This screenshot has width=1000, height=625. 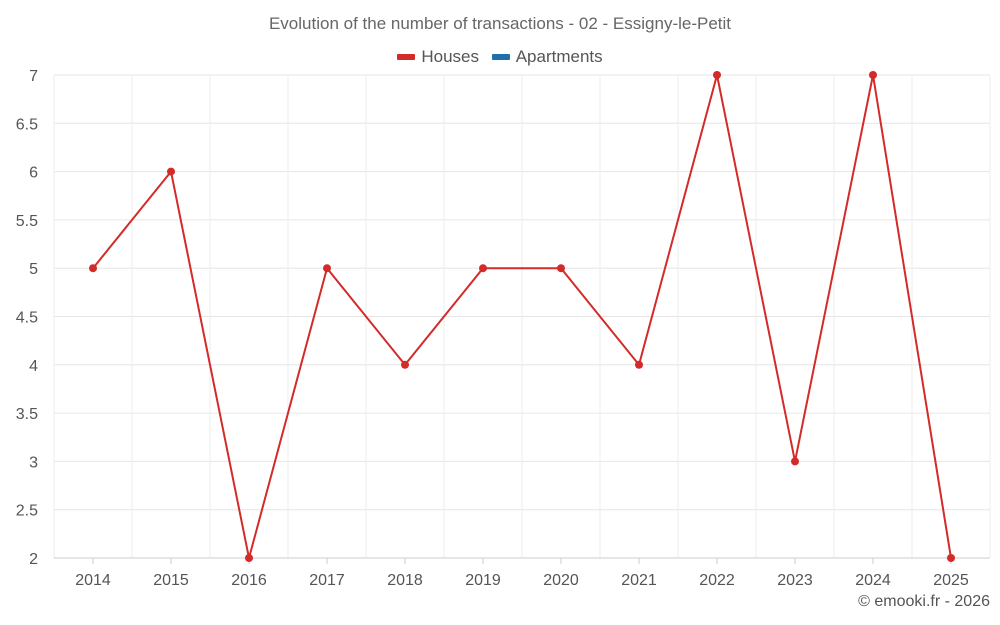 I want to click on legend-label-apartments: Apartments, so click(x=559, y=56).